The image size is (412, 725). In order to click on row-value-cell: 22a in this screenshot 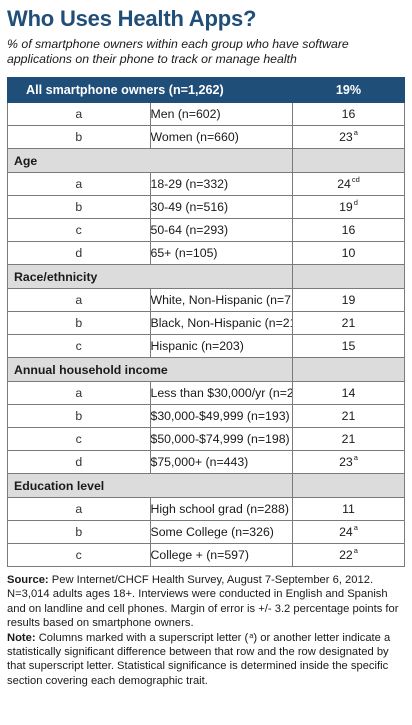, I will do `click(348, 555)`.